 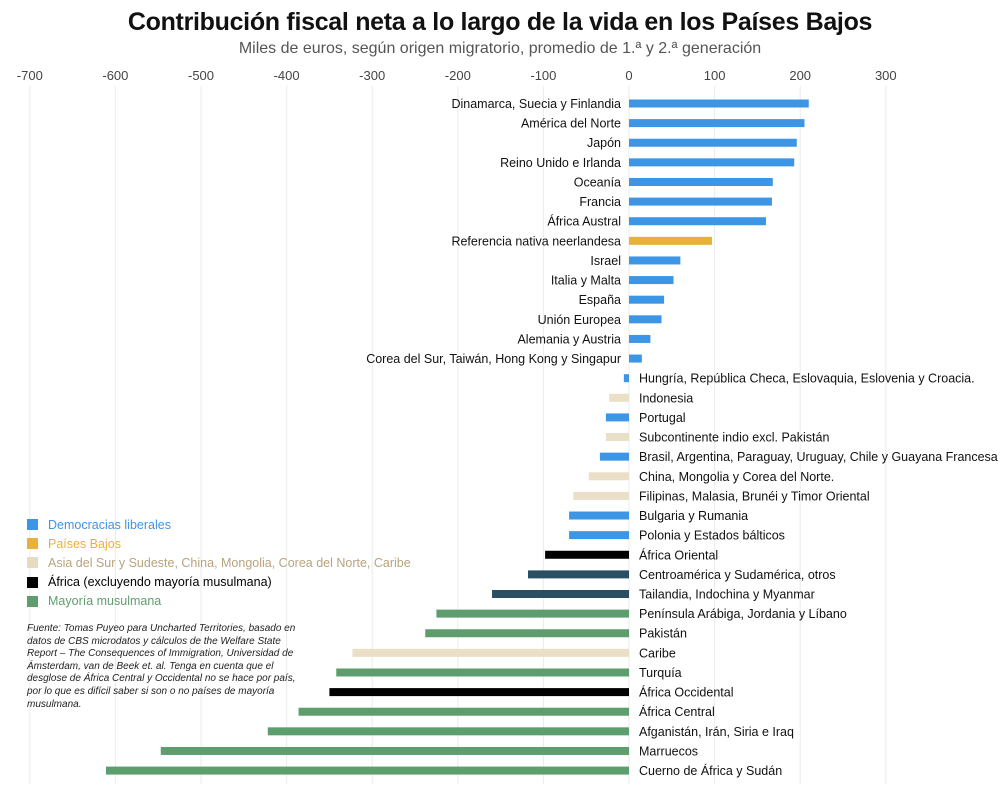 I want to click on x-tick-label: -300, so click(x=372, y=75).